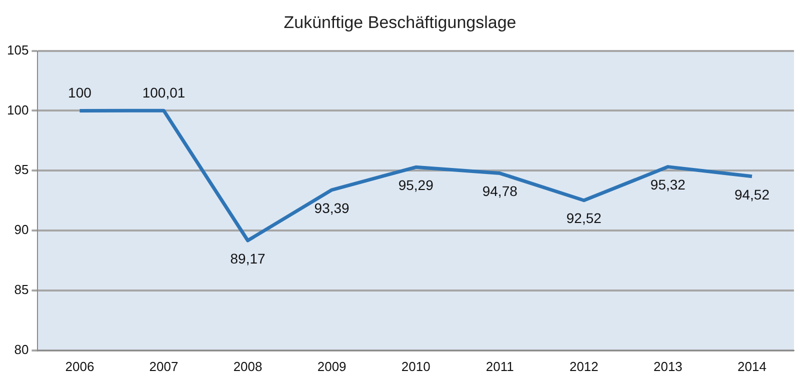 The height and width of the screenshot is (382, 800). What do you see at coordinates (17, 110) in the screenshot?
I see `y-tick-label: 100` at bounding box center [17, 110].